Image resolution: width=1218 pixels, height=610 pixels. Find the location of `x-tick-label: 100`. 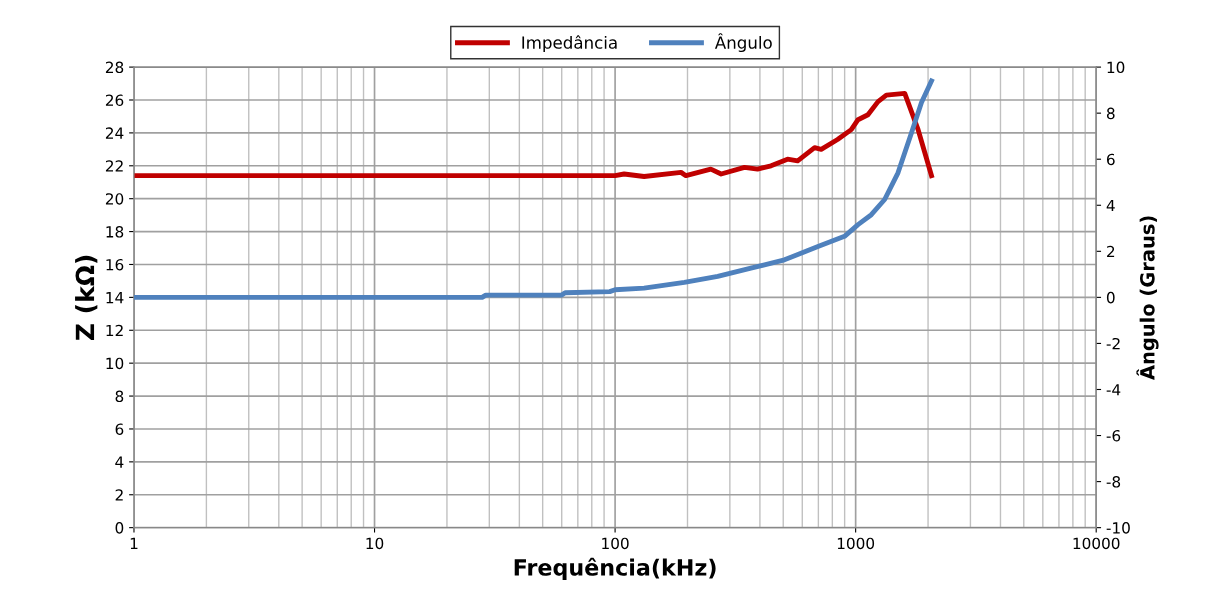

x-tick-label: 100 is located at coordinates (615, 543).